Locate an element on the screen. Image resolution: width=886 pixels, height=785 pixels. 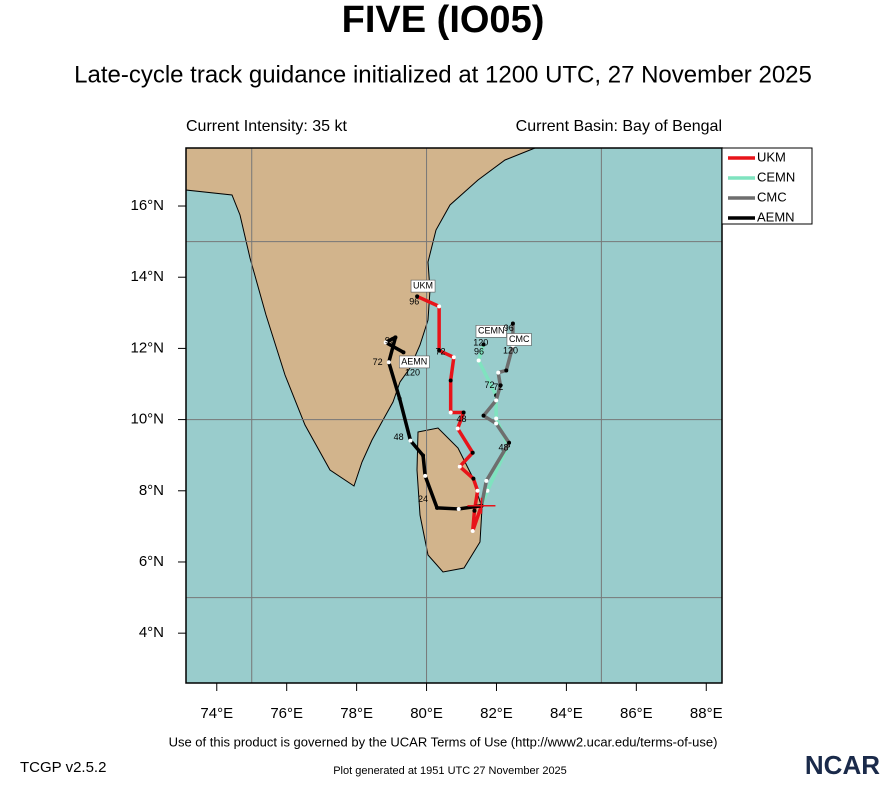
y-tick-label: 4°N is located at coordinates (151, 632).